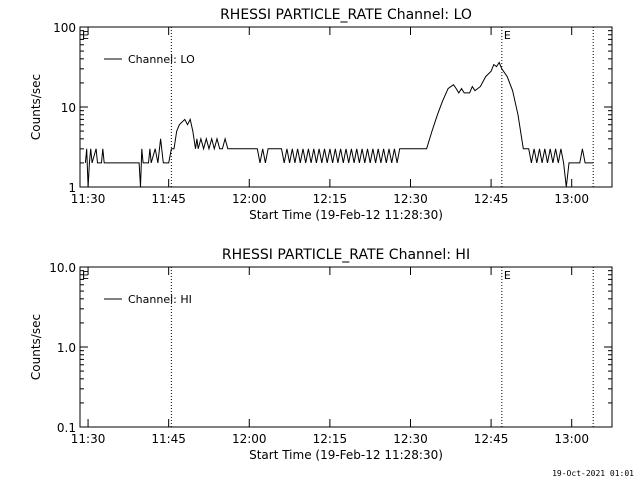 This screenshot has height=480, width=640. Describe the element at coordinates (66, 428) in the screenshot. I see `y-tick-label: 0.1` at that location.